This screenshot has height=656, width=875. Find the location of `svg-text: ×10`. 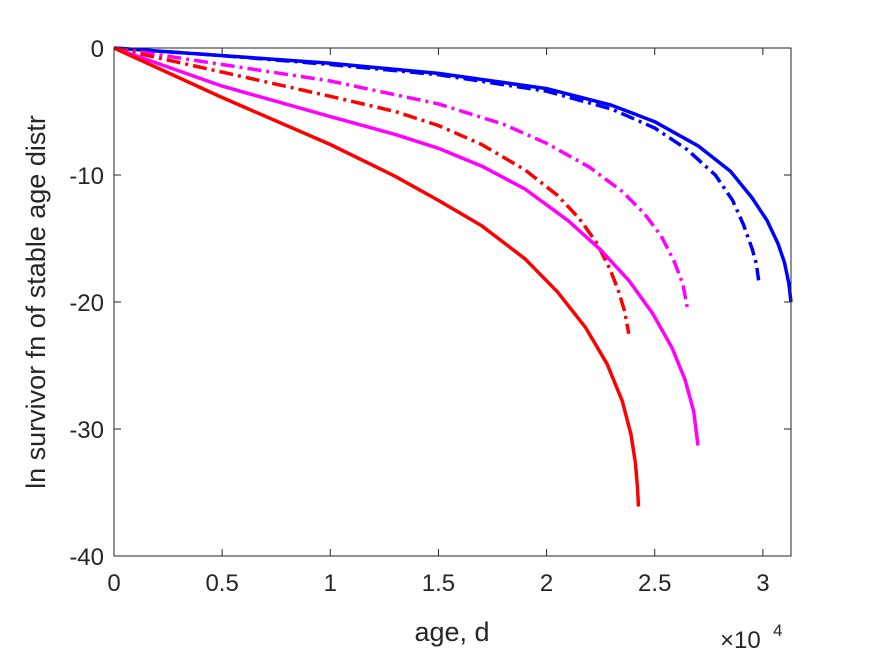

svg-text: ×10 is located at coordinates (740, 640).